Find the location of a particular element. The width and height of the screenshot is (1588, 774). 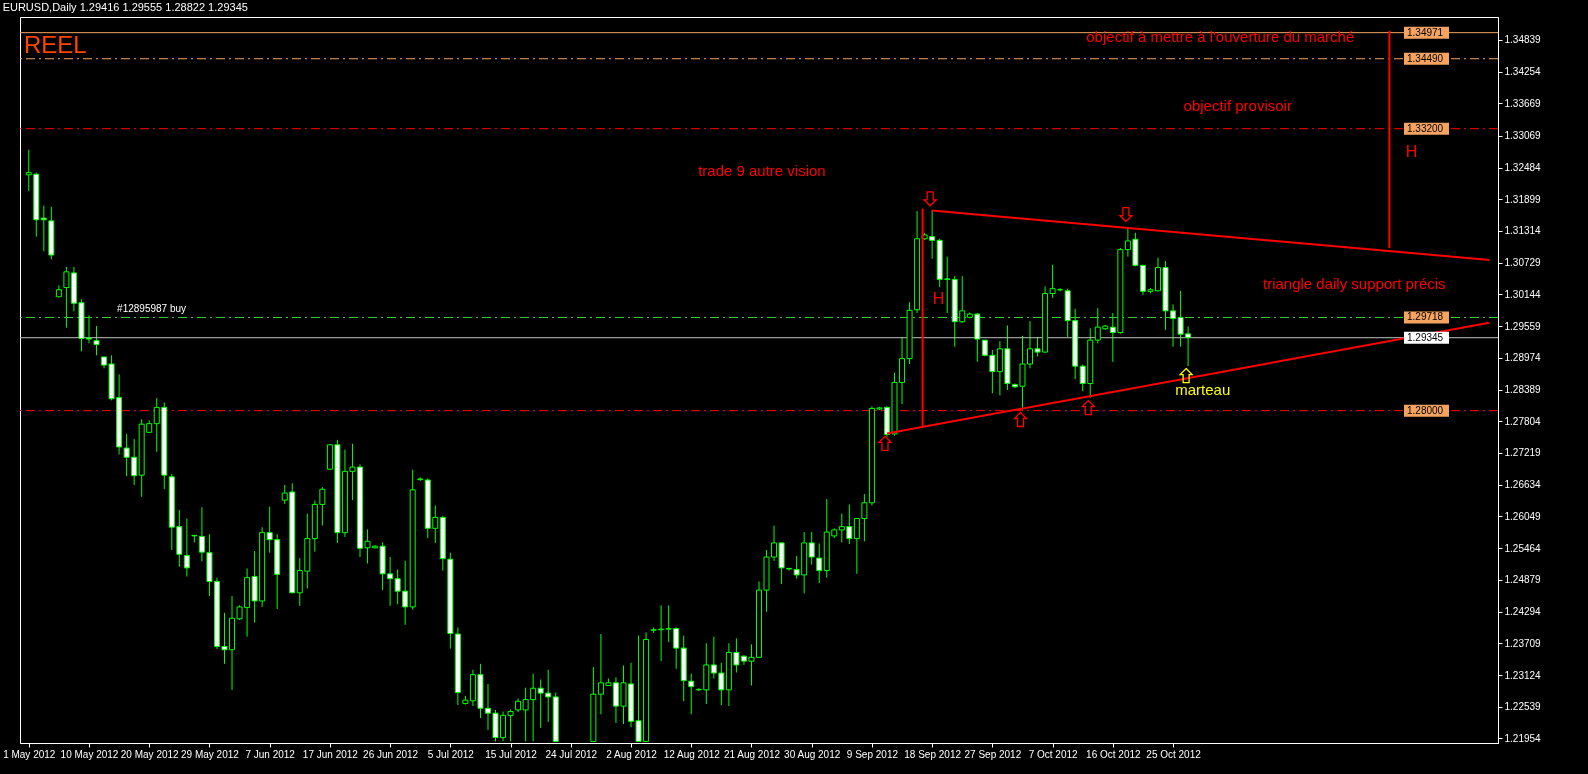

y-tick-label: 1.26049 is located at coordinates (1523, 516).